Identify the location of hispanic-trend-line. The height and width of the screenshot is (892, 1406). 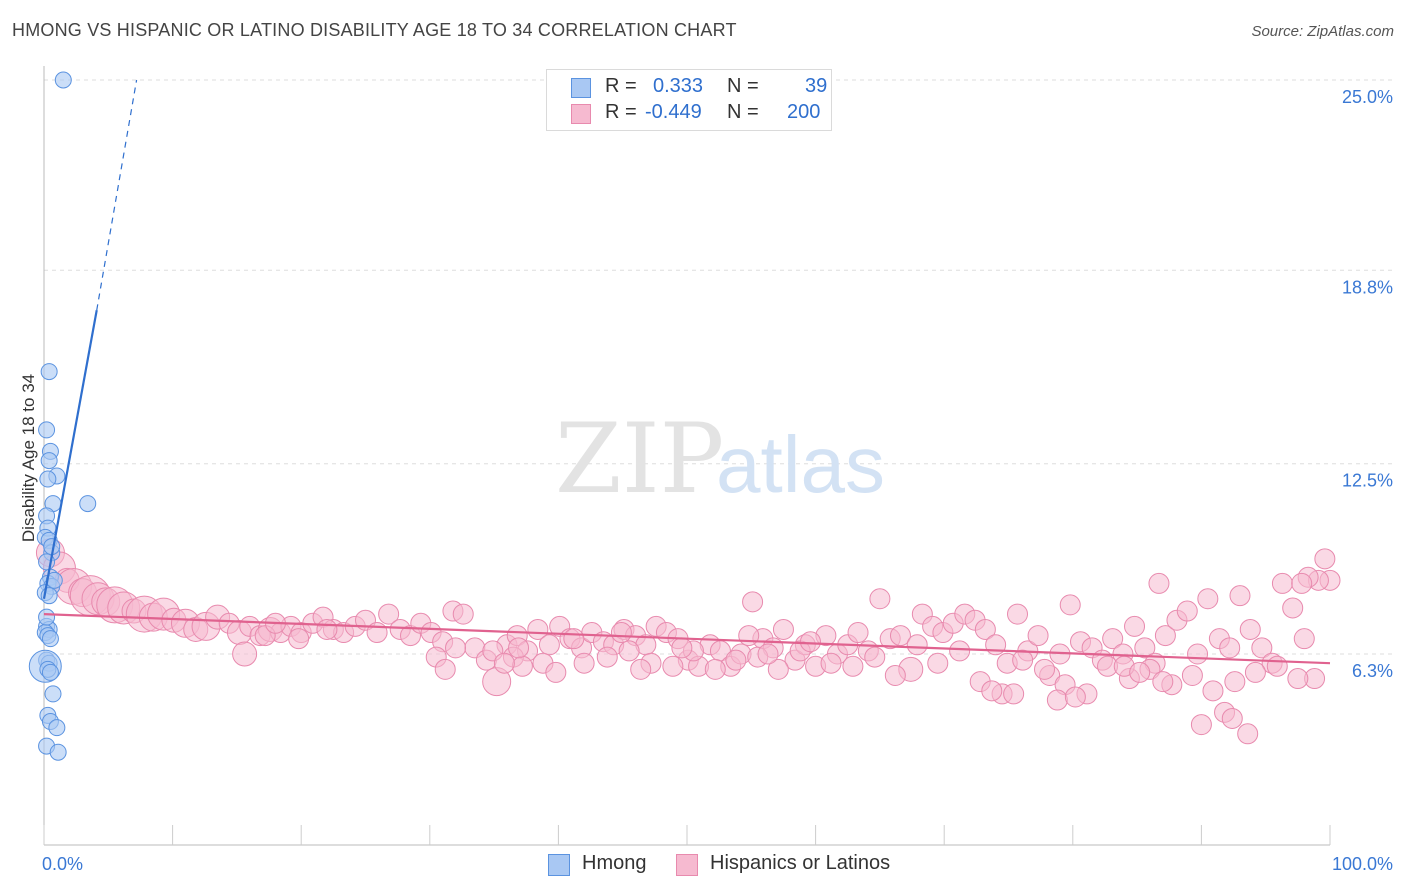
(687, 638).